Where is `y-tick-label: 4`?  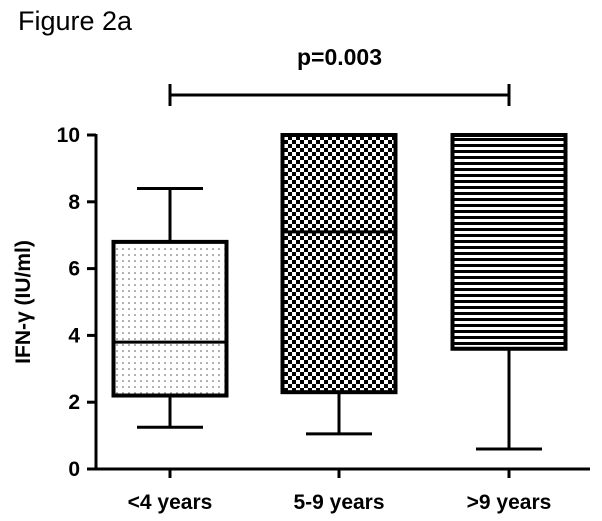
y-tick-label: 4 is located at coordinates (74, 335).